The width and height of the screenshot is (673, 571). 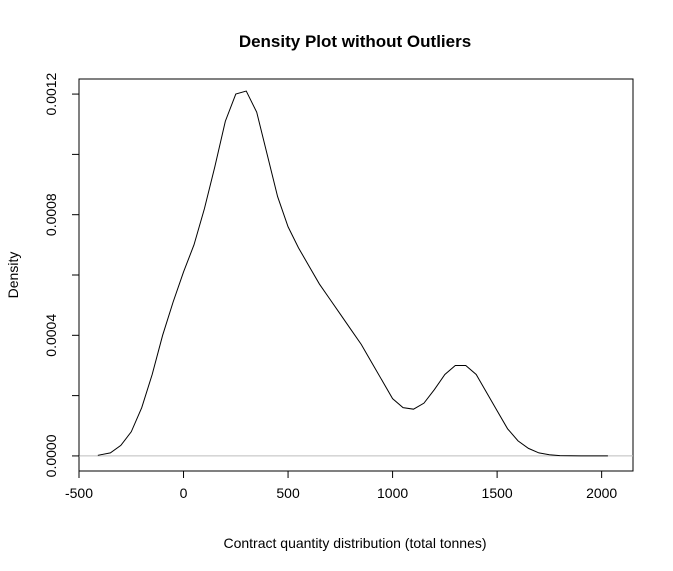 What do you see at coordinates (392, 493) in the screenshot?
I see `x-tick-label: 1000` at bounding box center [392, 493].